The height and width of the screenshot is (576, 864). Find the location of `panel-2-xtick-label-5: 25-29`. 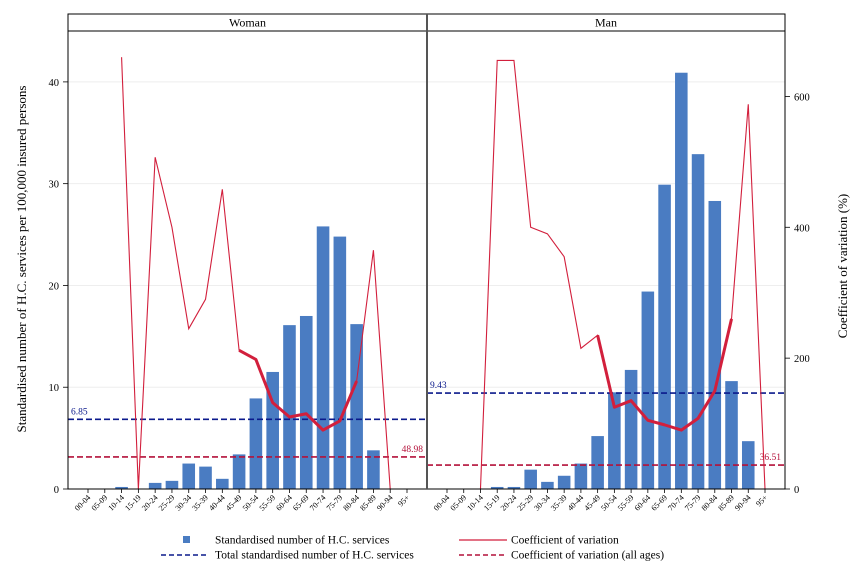

panel-2-xtick-label-5: 25-29 is located at coordinates (526, 503).